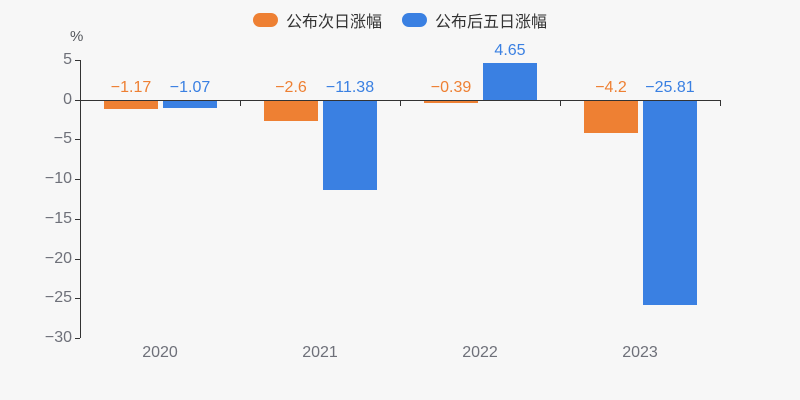  Describe the element at coordinates (58, 297) in the screenshot. I see `y-axis-tick-label: −25` at that location.